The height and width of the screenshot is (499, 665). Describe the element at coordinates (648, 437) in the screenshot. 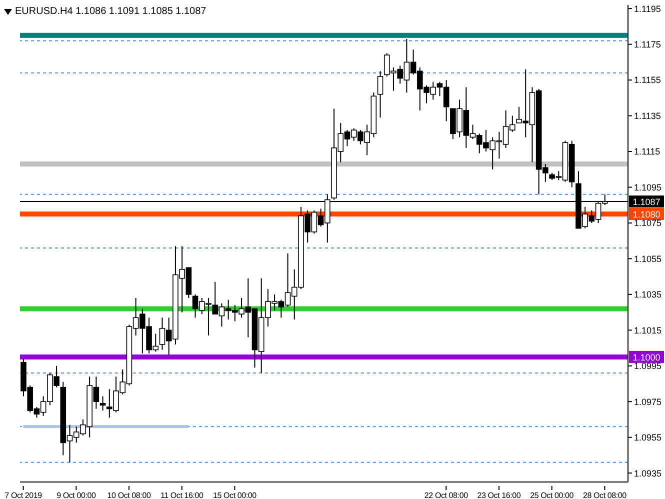

I see `y-tick-label: 1.0955` at that location.